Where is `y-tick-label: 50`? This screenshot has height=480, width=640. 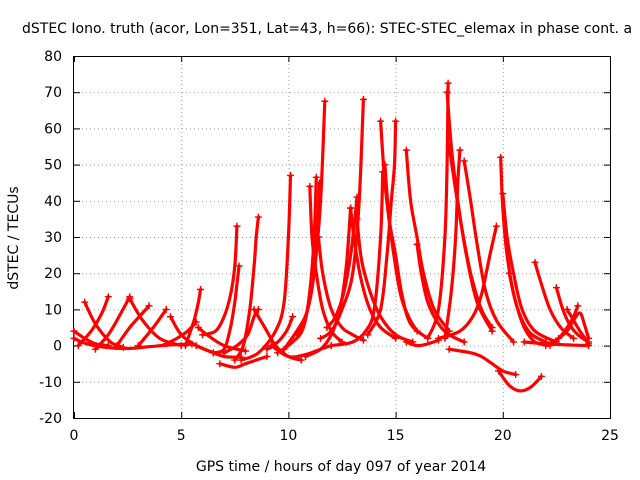 y-tick-label: 50 is located at coordinates (53, 166).